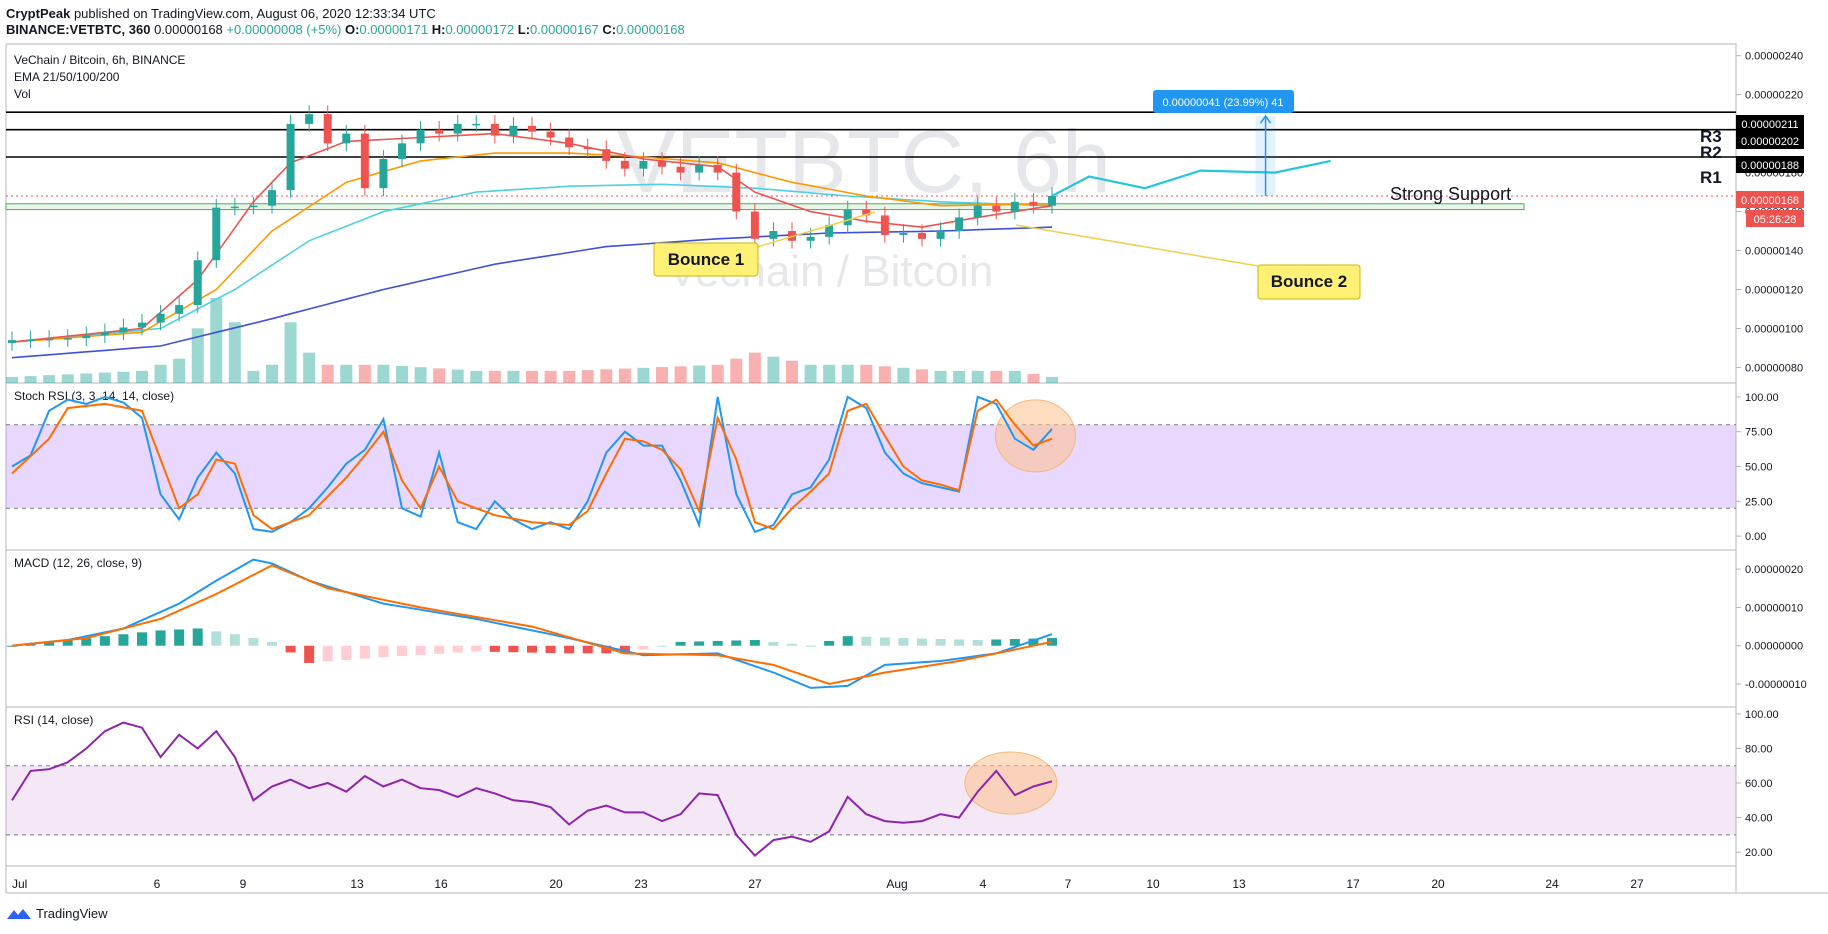 Image resolution: width=1828 pixels, height=934 pixels. Describe the element at coordinates (1309, 282) in the screenshot. I see `bounce-2-callout` at that location.